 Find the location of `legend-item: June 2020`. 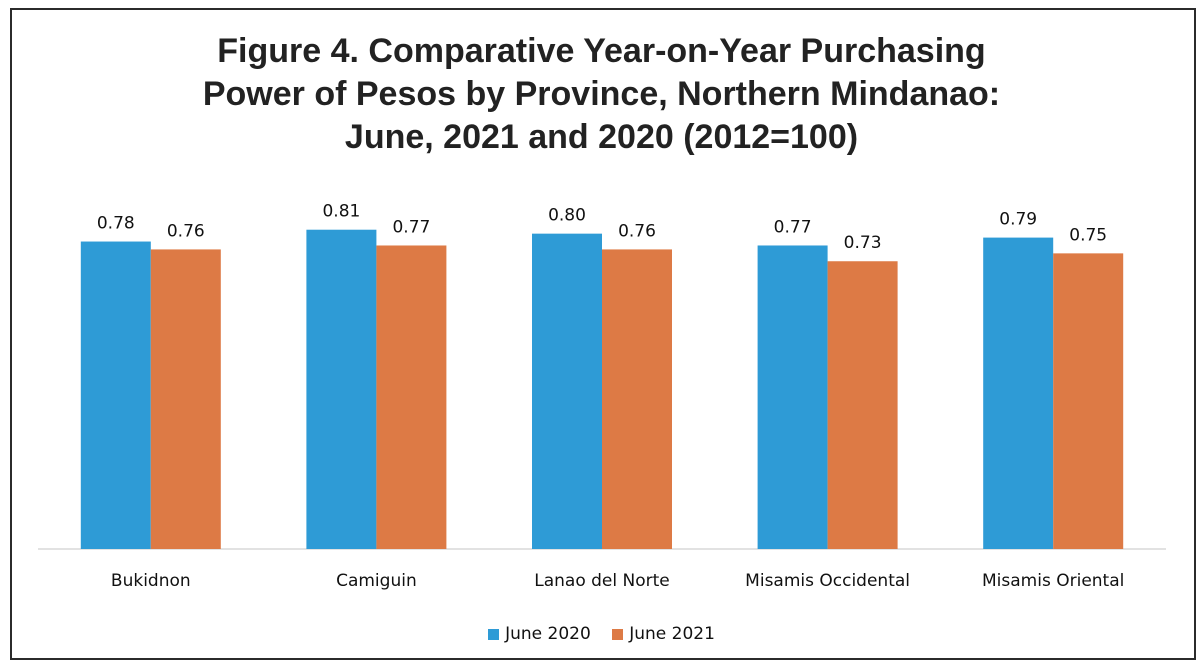

legend-item: June 2020 is located at coordinates (539, 634).